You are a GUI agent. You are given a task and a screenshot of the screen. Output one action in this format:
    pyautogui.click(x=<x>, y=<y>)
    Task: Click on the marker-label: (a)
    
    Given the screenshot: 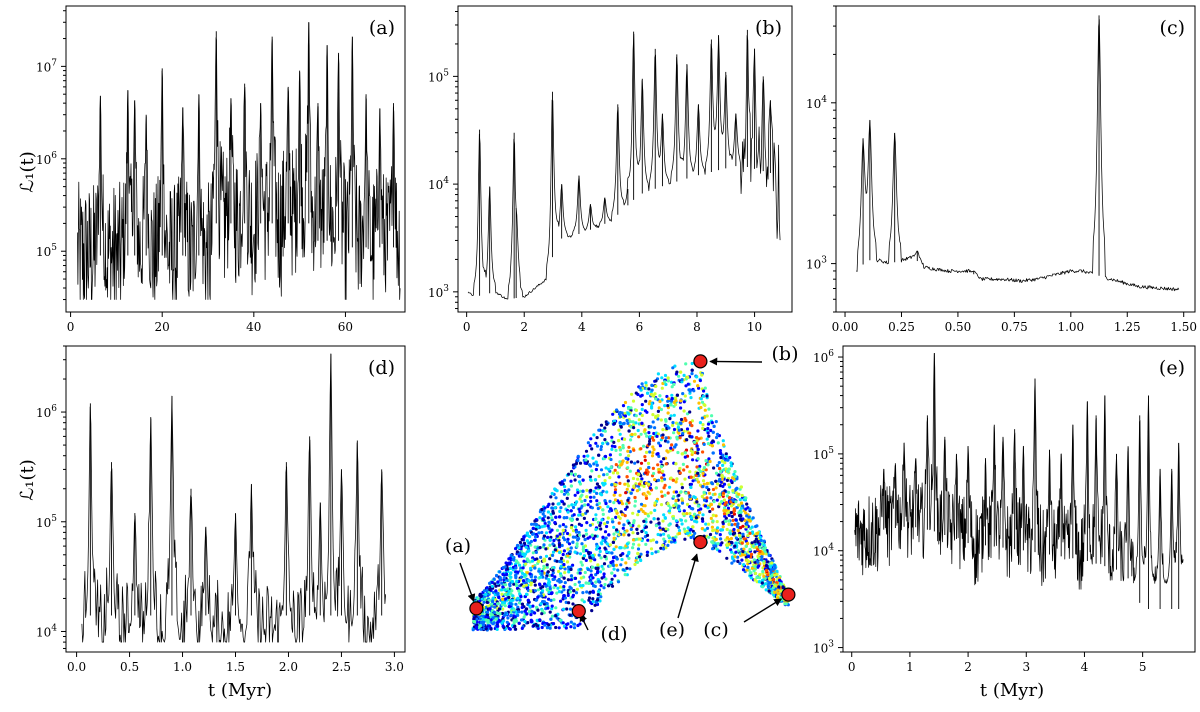 What is the action you would take?
    pyautogui.click(x=458, y=546)
    